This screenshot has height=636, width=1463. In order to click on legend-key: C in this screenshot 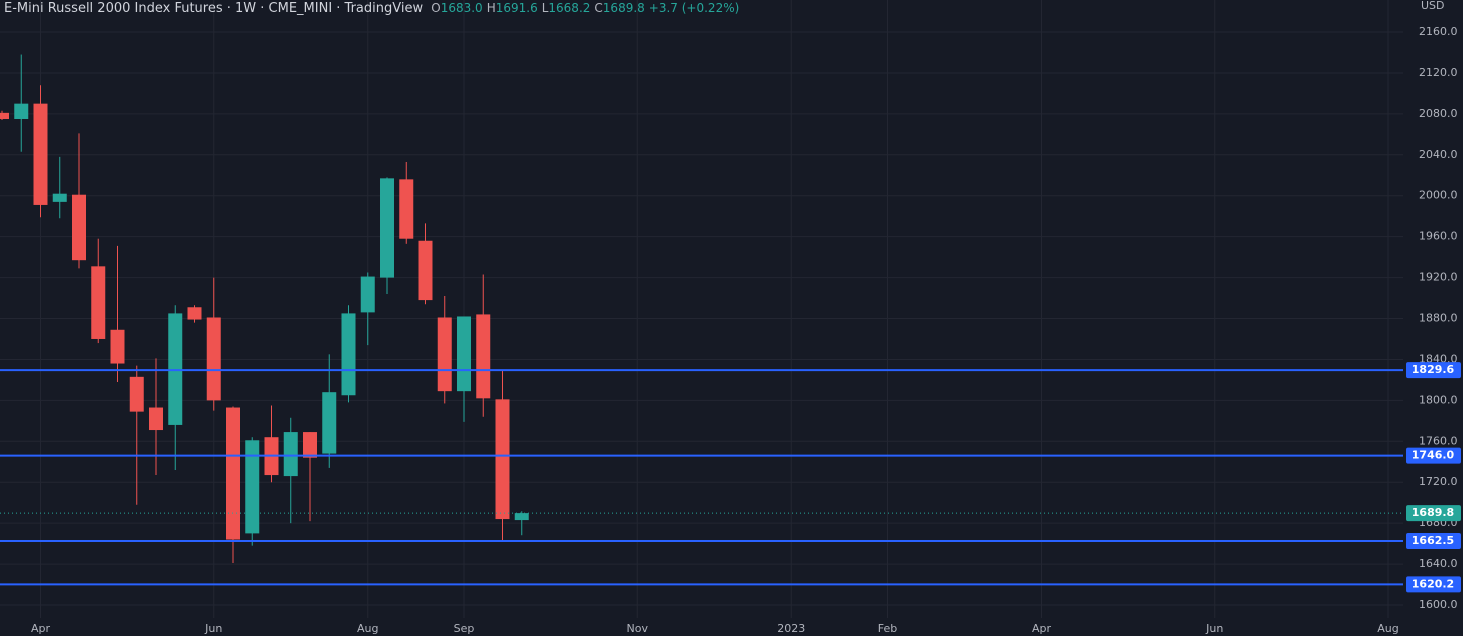, I will do `click(598, 8)`.